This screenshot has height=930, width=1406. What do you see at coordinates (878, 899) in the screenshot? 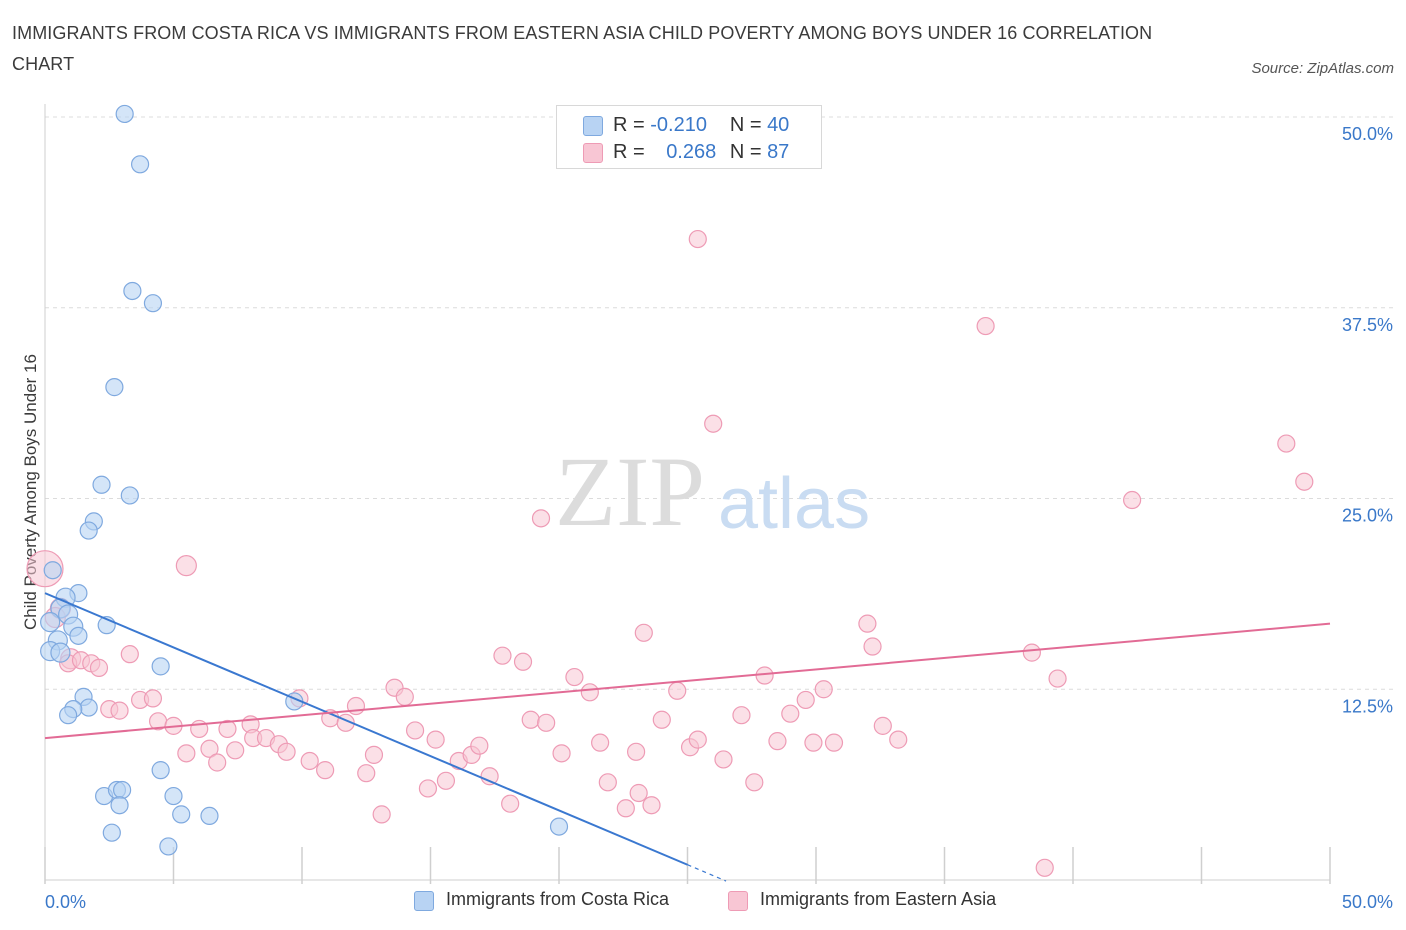
I see `bottom-legend-label-eastern-asia: Immigrants from Eastern Asia` at bounding box center [878, 899].